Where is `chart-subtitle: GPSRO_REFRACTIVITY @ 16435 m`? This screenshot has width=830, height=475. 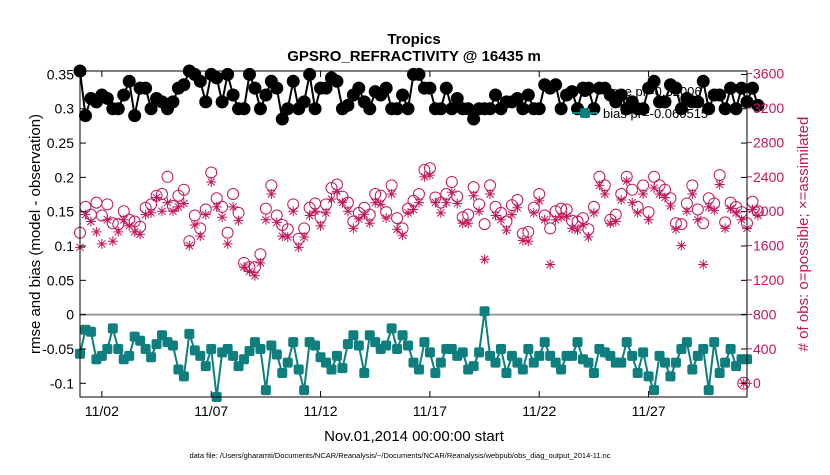
chart-subtitle: GPSRO_REFRACTIVITY @ 16435 m is located at coordinates (414, 56).